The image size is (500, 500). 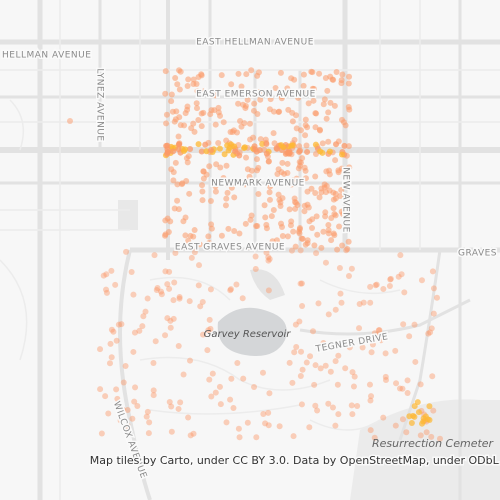 What do you see at coordinates (252, 331) in the screenshot?
I see `reservoir` at bounding box center [252, 331].